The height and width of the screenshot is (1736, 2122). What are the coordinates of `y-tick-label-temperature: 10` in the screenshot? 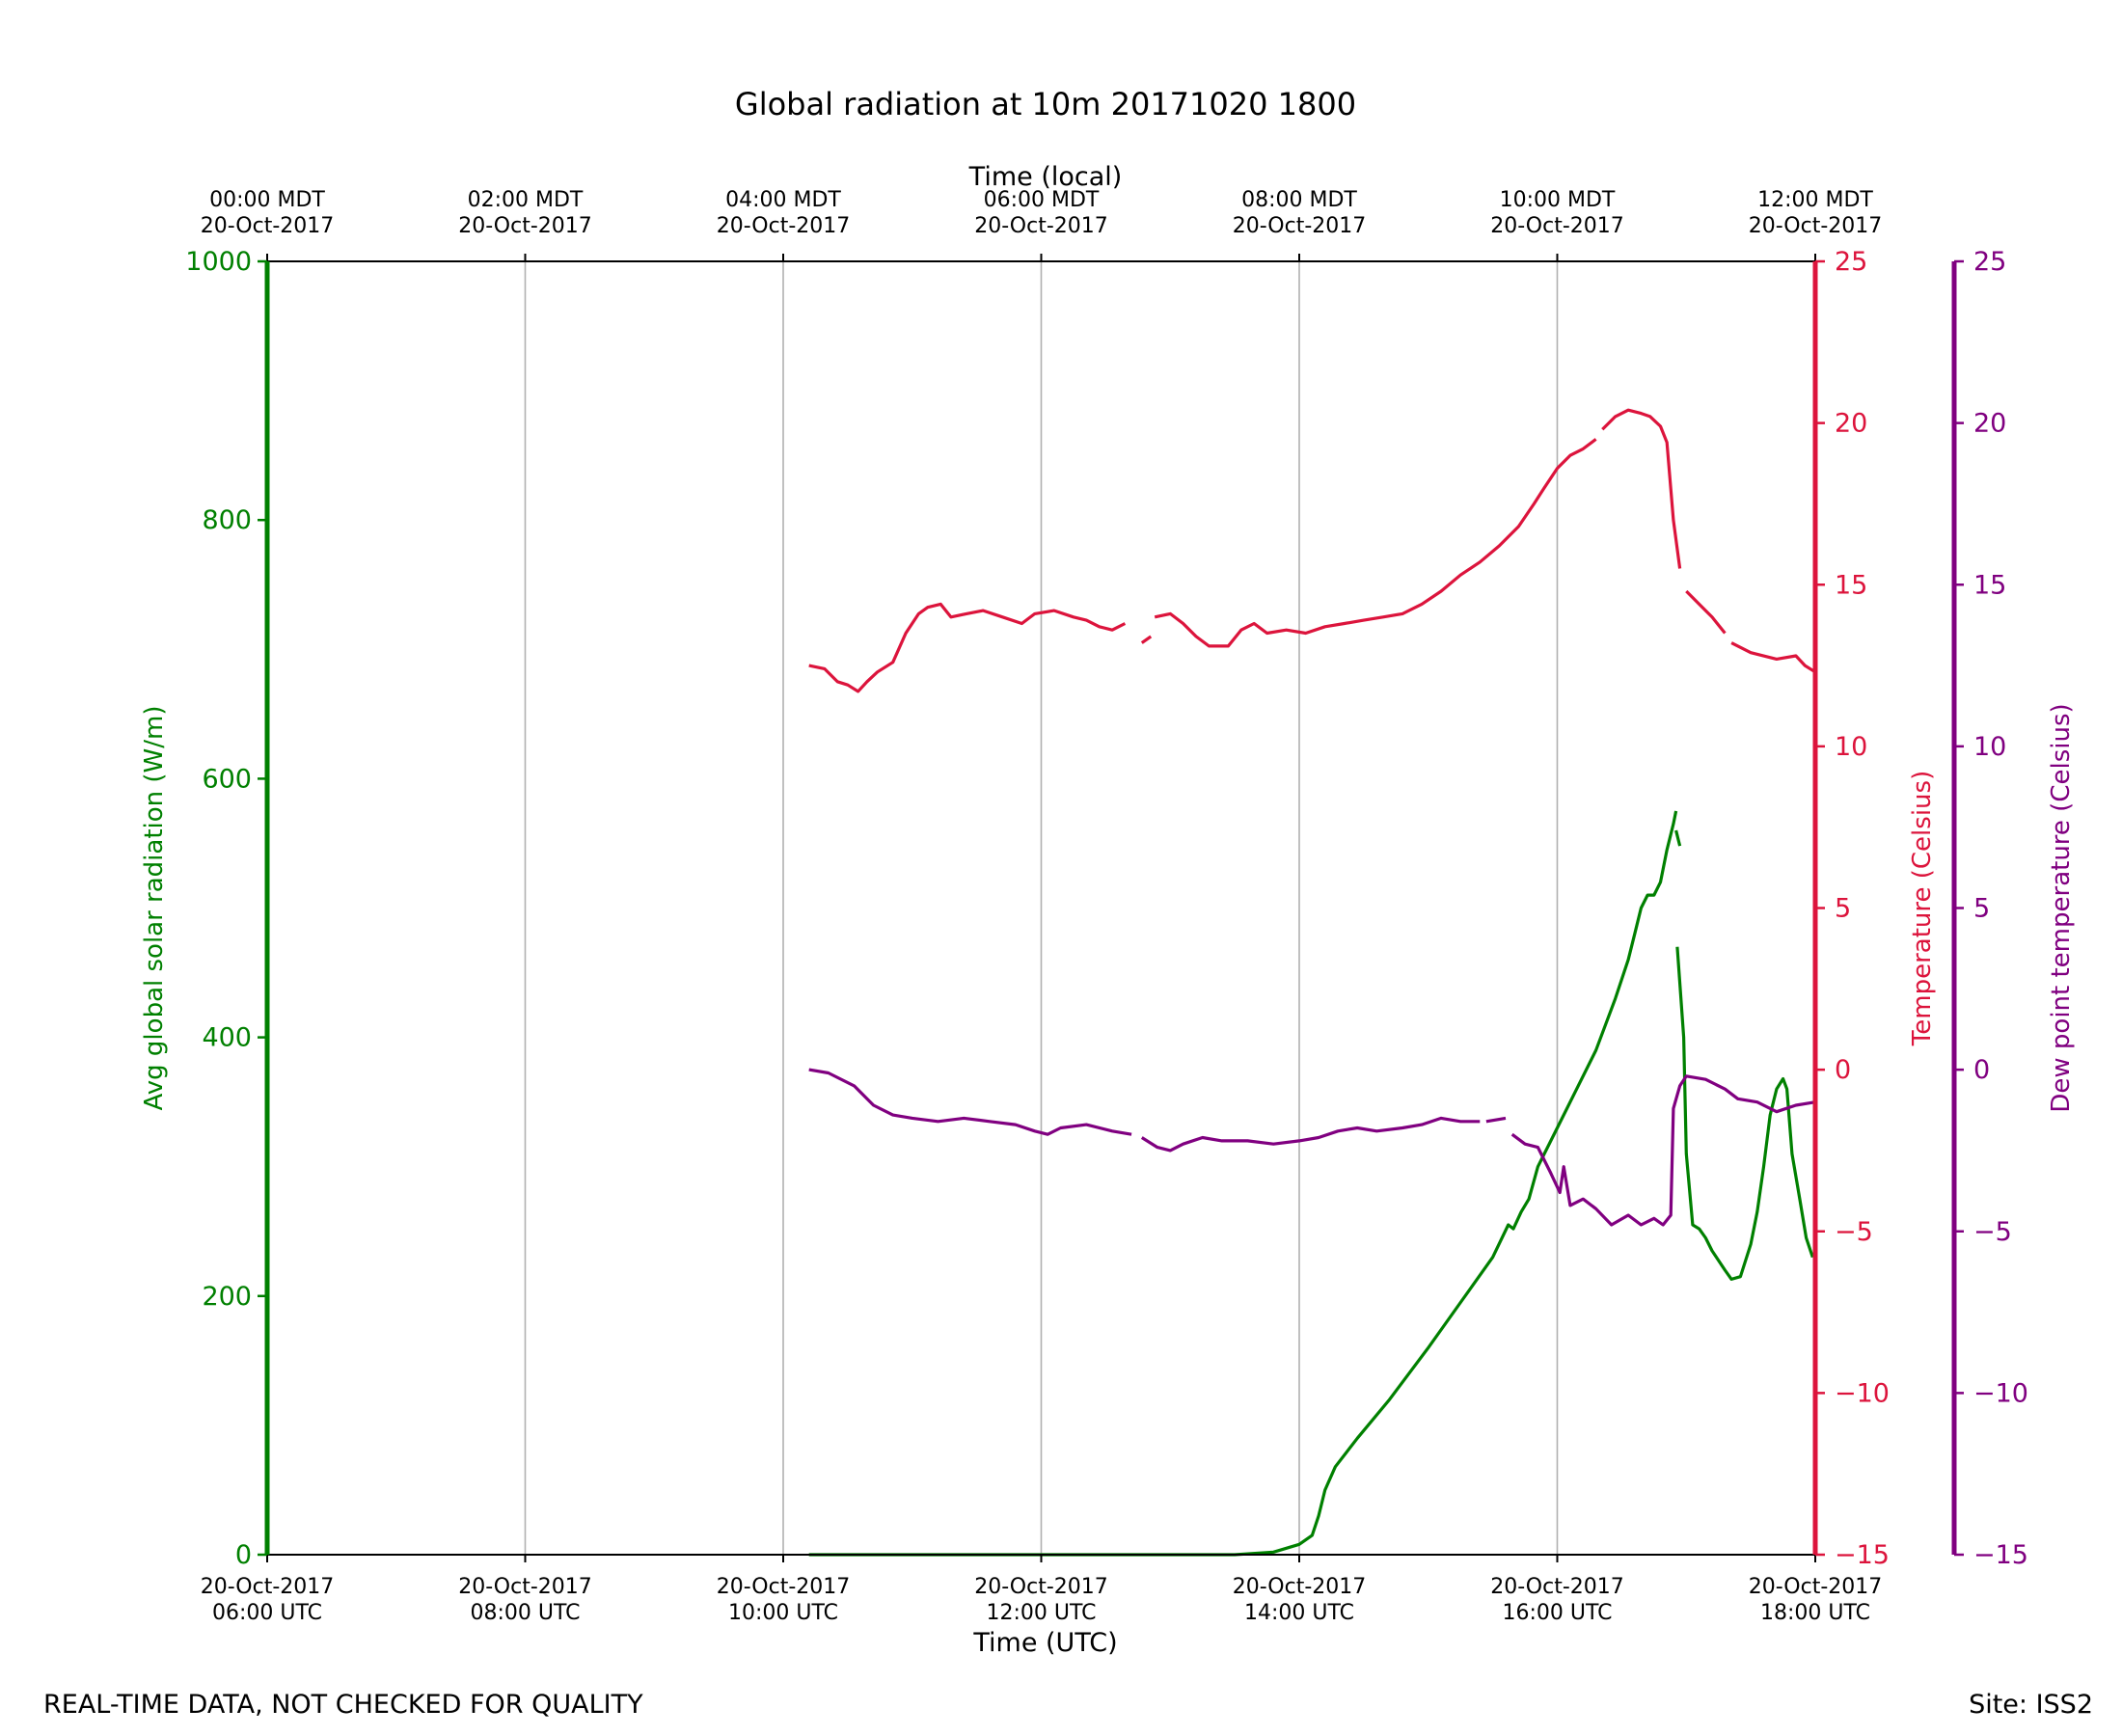 It's located at (1851, 747).